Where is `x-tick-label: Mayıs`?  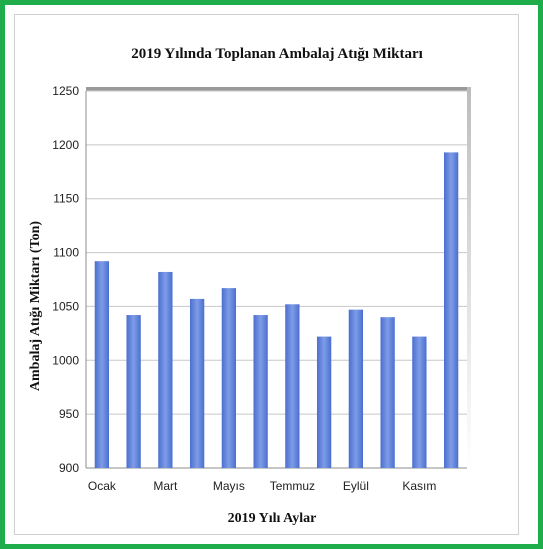 x-tick-label: Mayıs is located at coordinates (229, 486).